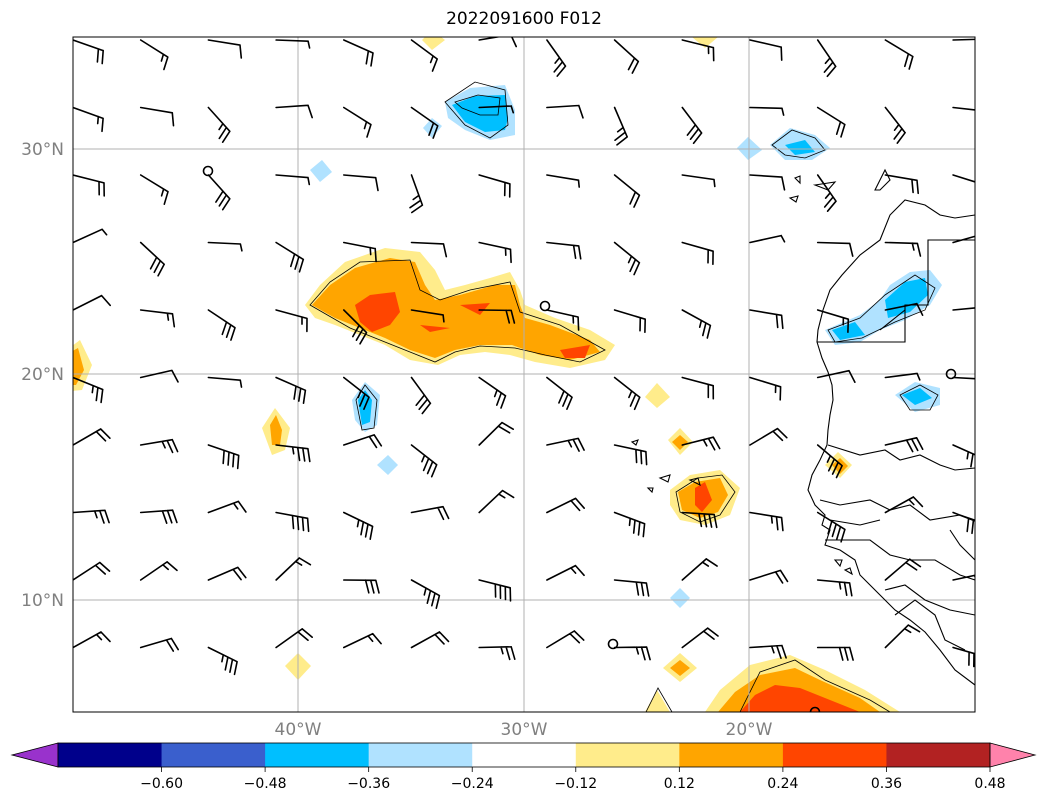 The image size is (1047, 805). I want to click on lon-tick-label: 30°W, so click(524, 730).